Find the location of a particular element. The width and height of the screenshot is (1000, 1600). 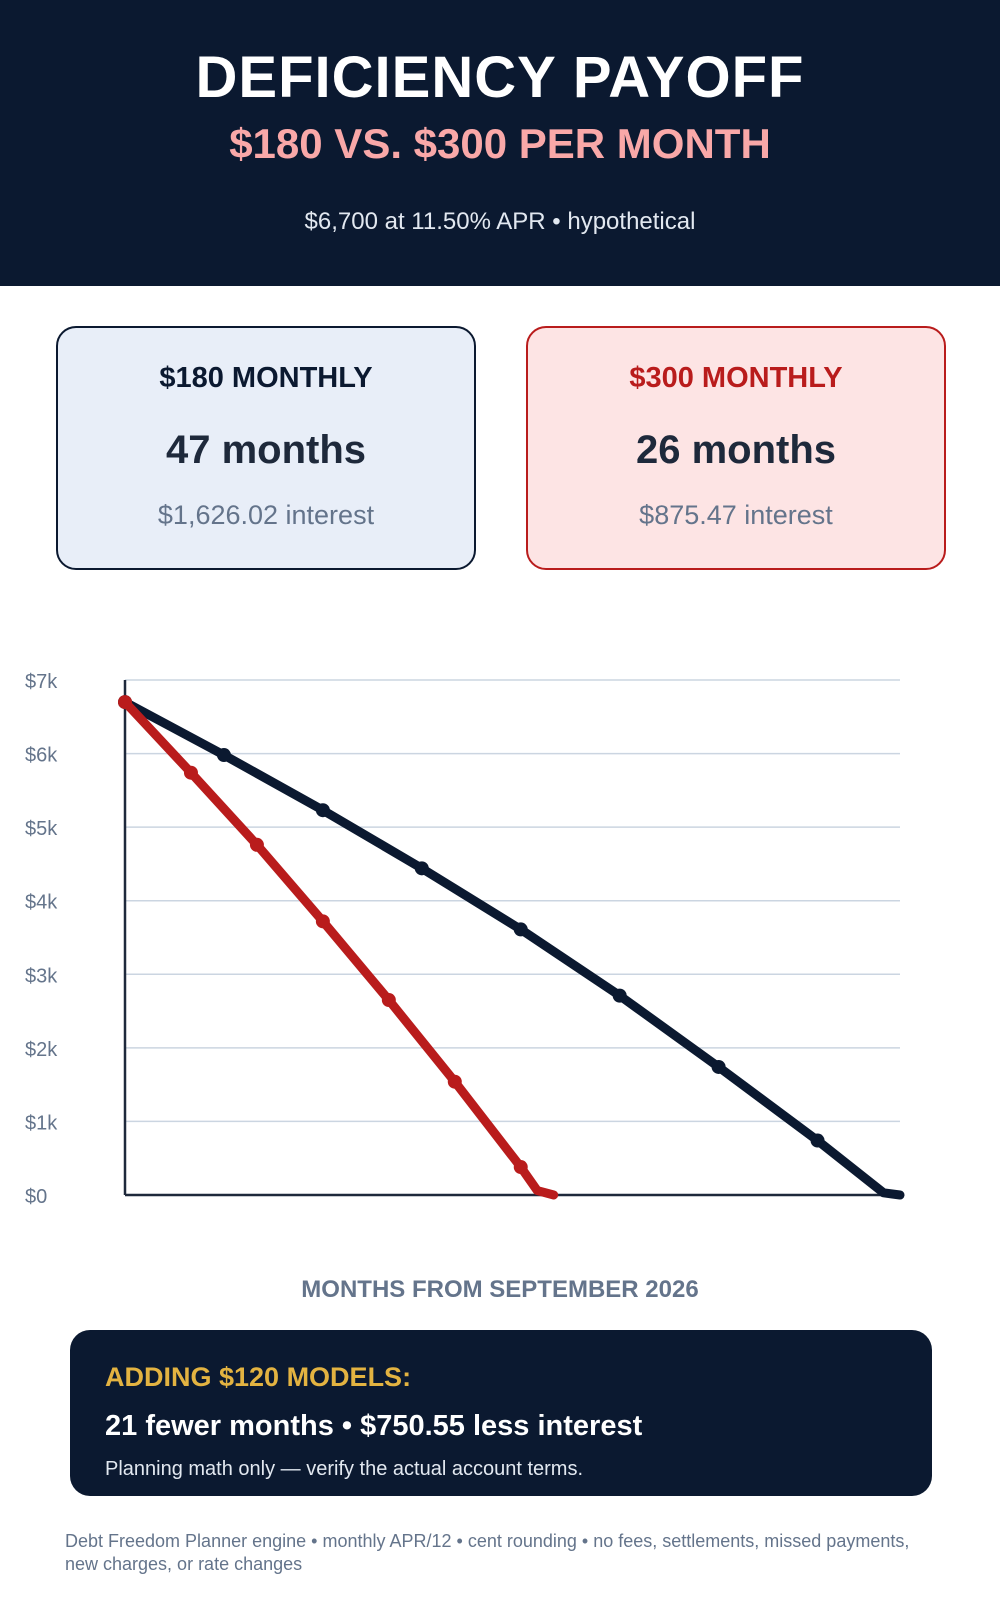

page-title: DEFICIENCY PAYOFF is located at coordinates (500, 77).